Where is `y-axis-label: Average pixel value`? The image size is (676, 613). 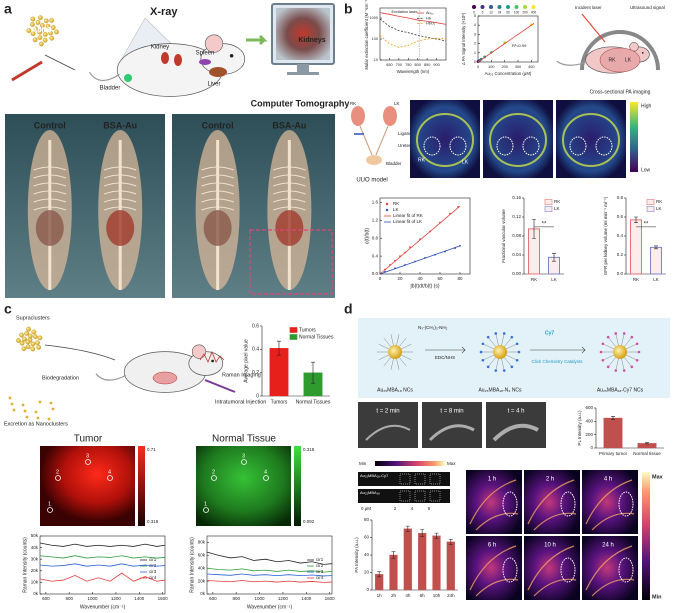 y-axis-label: Average pixel value is located at coordinates (246, 361).